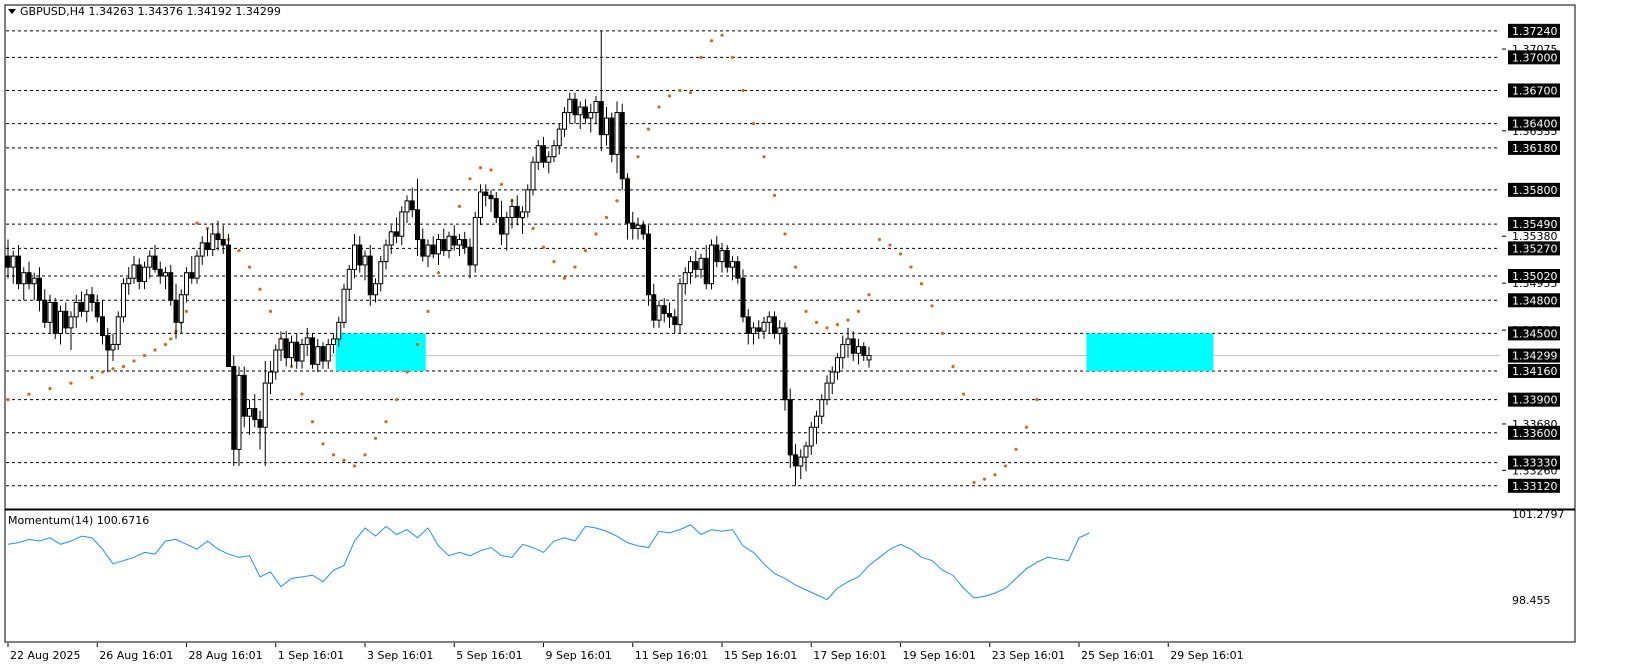 The height and width of the screenshot is (669, 1644). What do you see at coordinates (1535, 371) in the screenshot?
I see `price-level-label: 1.34160` at bounding box center [1535, 371].